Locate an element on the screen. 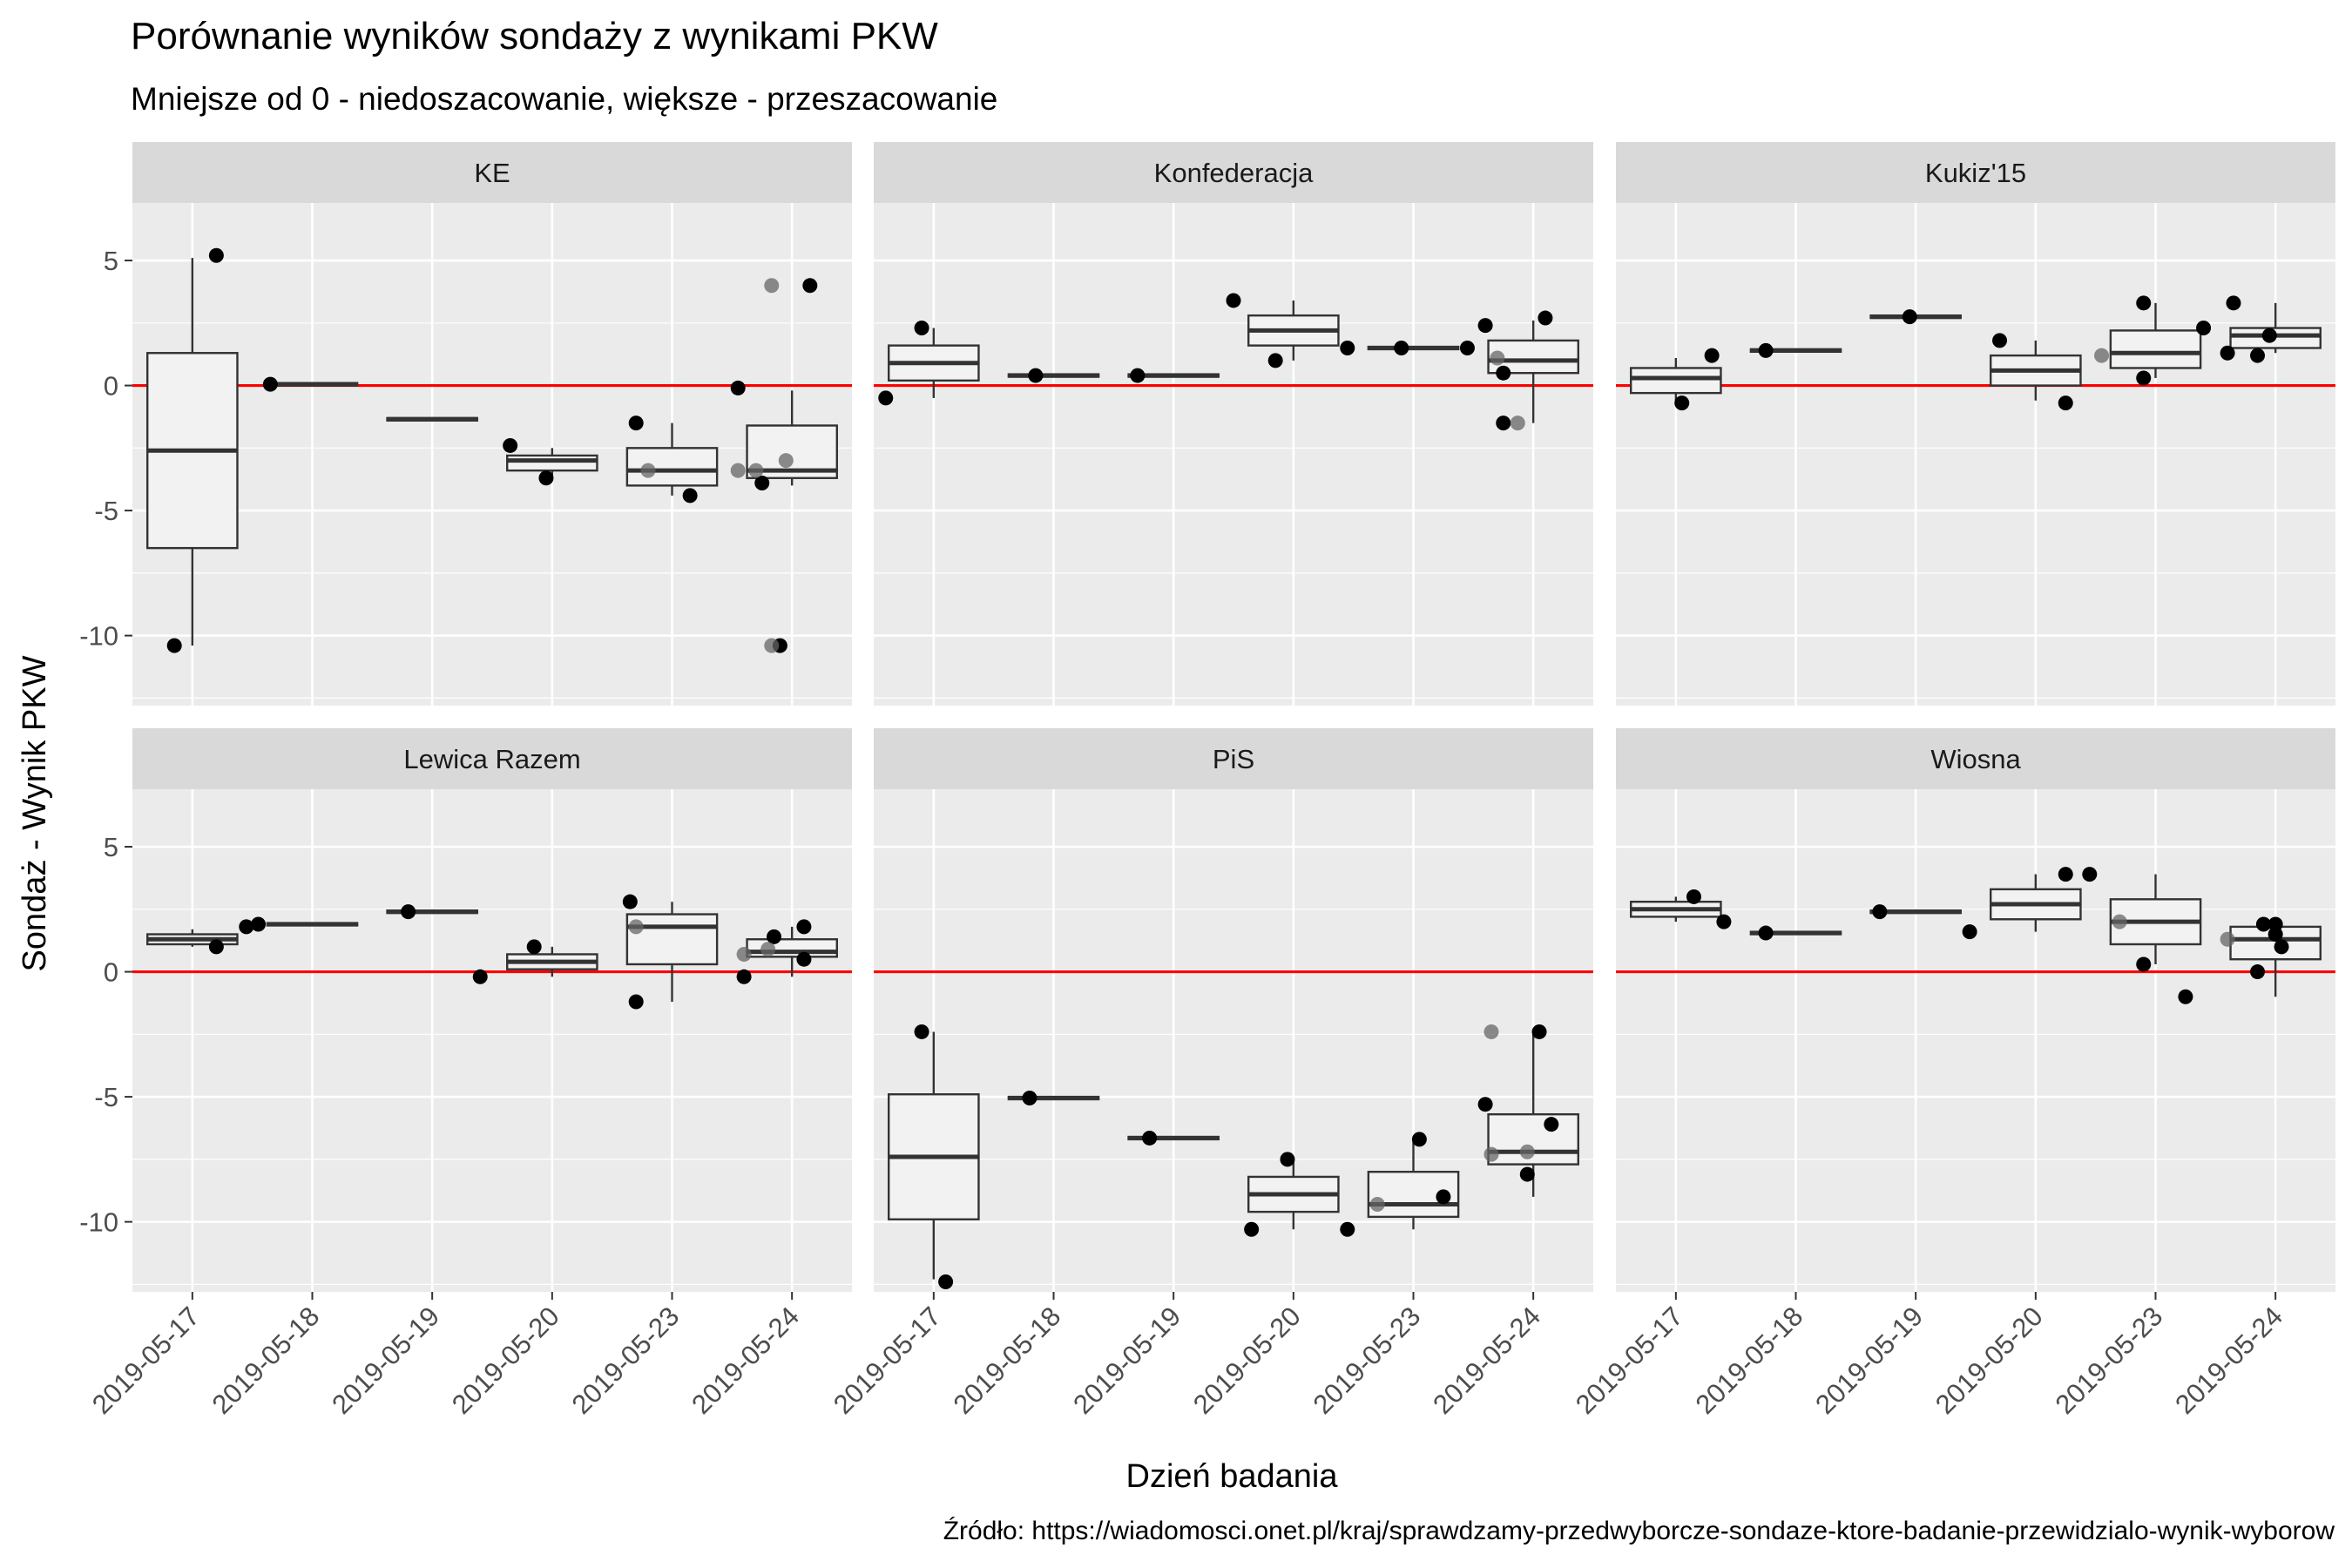  facet-label: KE is located at coordinates (492, 173).